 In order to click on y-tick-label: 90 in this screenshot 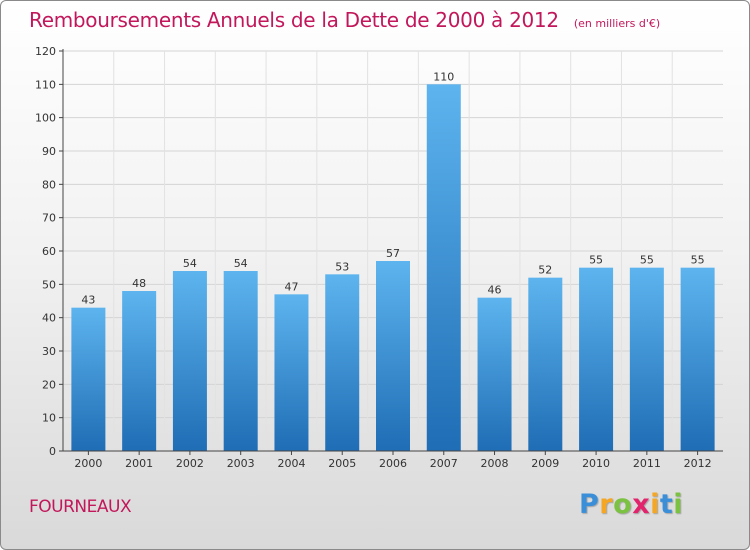, I will do `click(49, 151)`.